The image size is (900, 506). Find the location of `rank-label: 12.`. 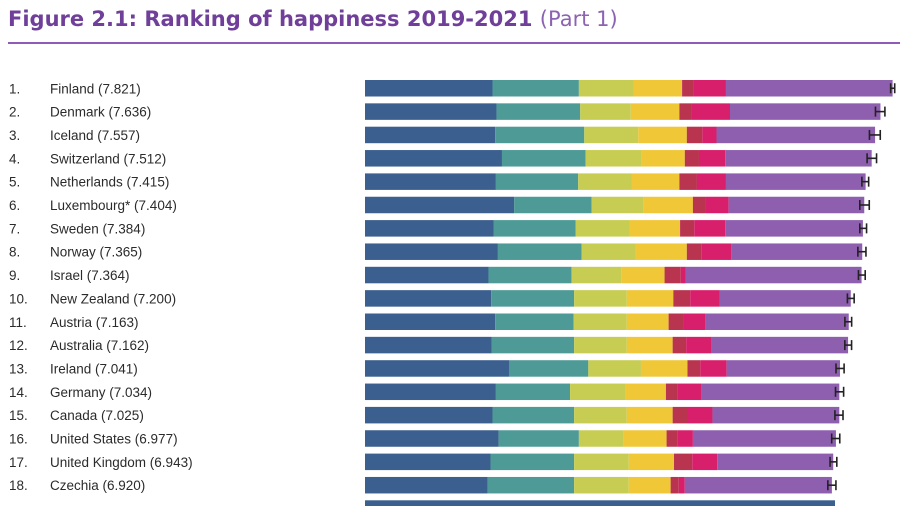

rank-label: 12. is located at coordinates (18, 345).